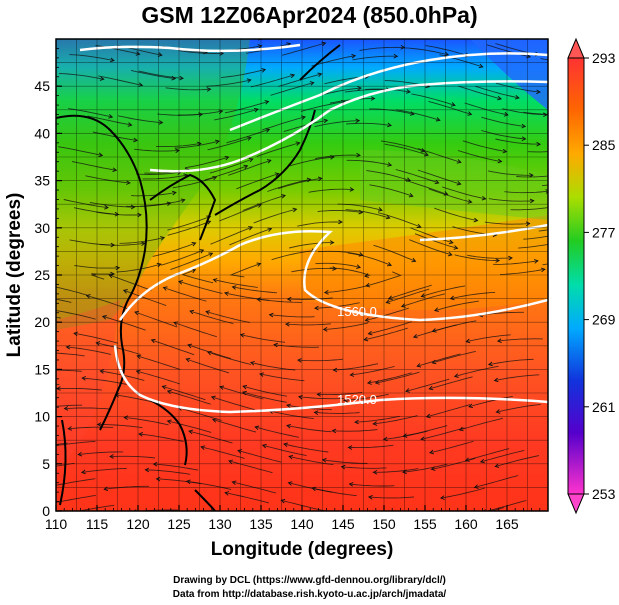  I want to click on colorbar-label: 285, so click(604, 145).